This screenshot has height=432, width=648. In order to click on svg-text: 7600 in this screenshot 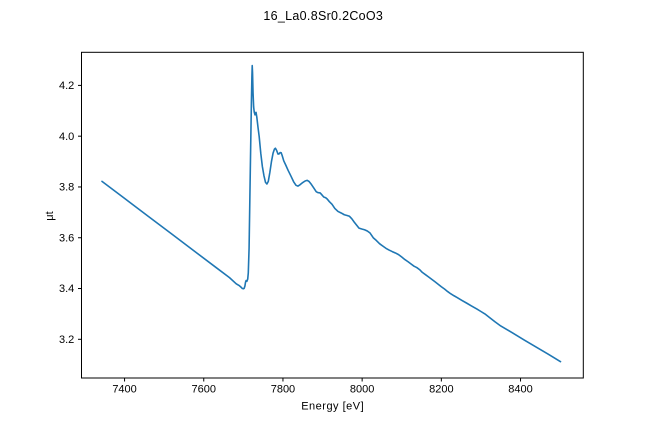, I will do `click(204, 389)`.